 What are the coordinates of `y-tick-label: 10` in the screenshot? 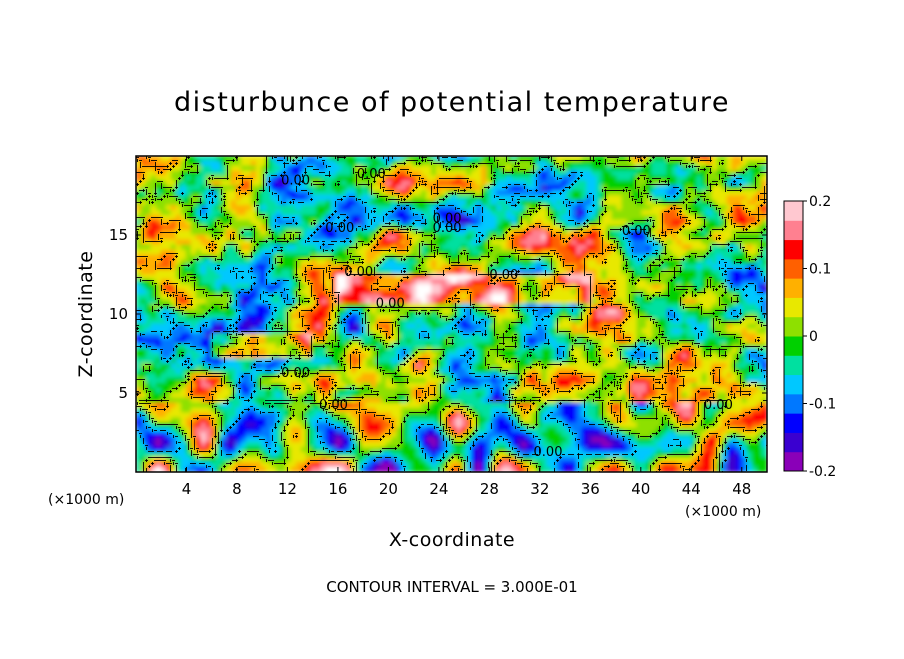 It's located at (118, 314).